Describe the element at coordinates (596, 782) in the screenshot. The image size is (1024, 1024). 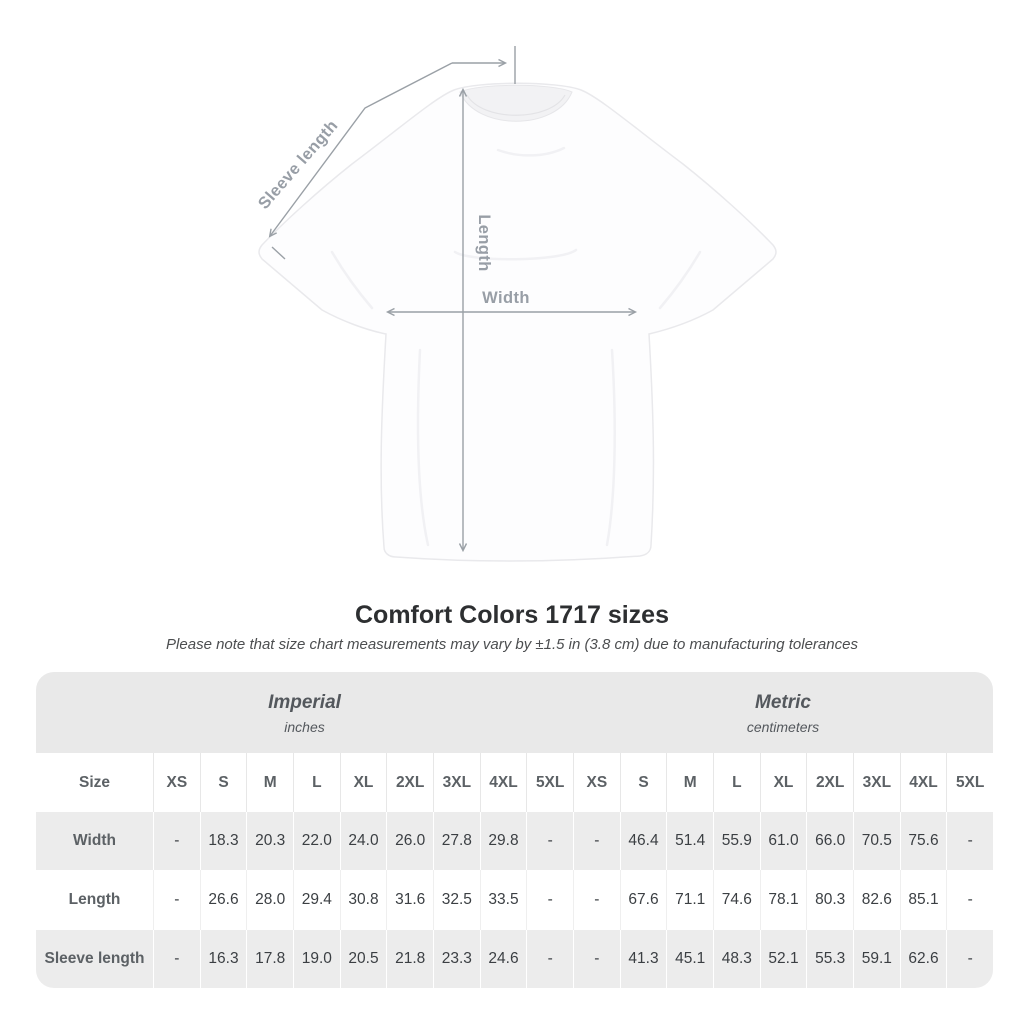
I see `metric-header-xs: XS` at that location.